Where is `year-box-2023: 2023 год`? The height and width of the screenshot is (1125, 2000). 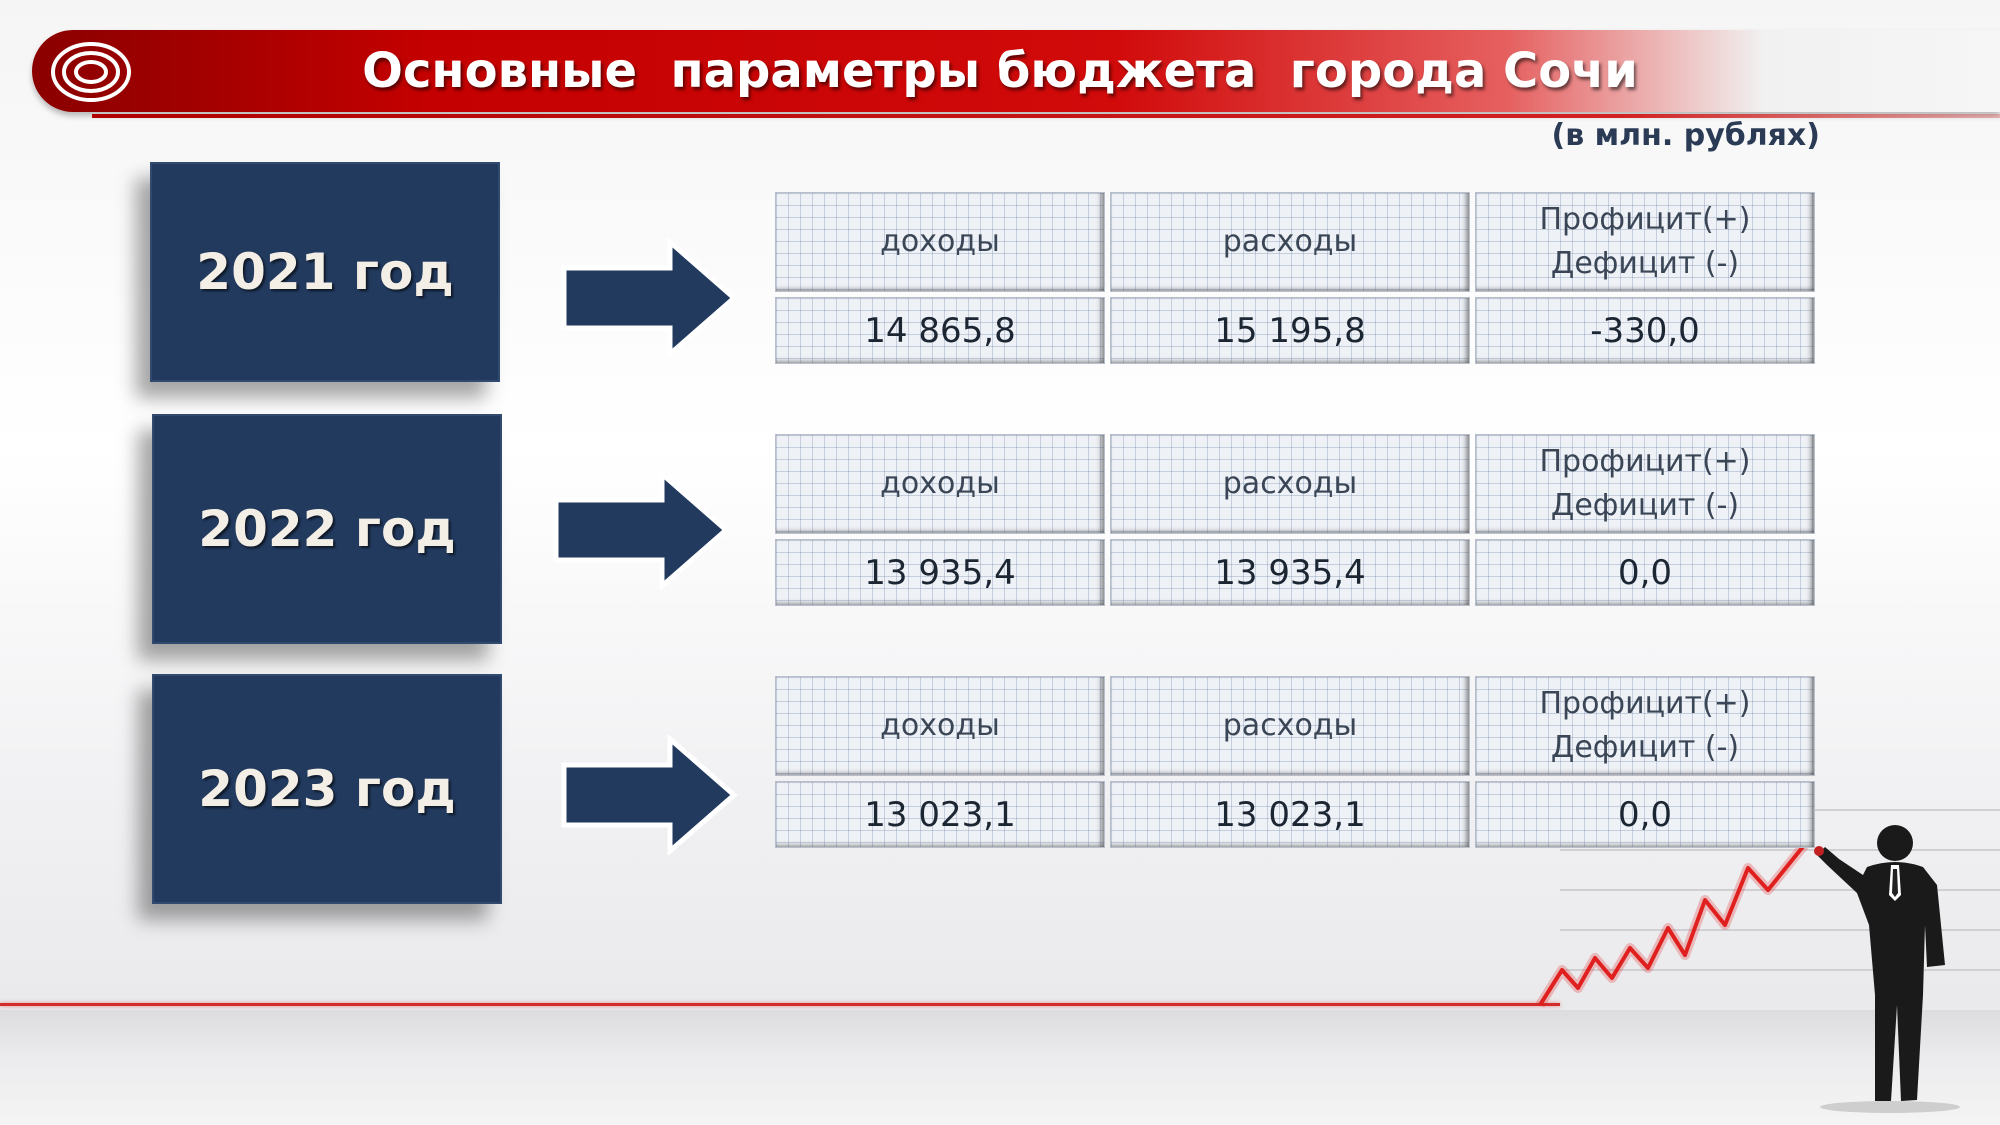 year-box-2023: 2023 год is located at coordinates (327, 789).